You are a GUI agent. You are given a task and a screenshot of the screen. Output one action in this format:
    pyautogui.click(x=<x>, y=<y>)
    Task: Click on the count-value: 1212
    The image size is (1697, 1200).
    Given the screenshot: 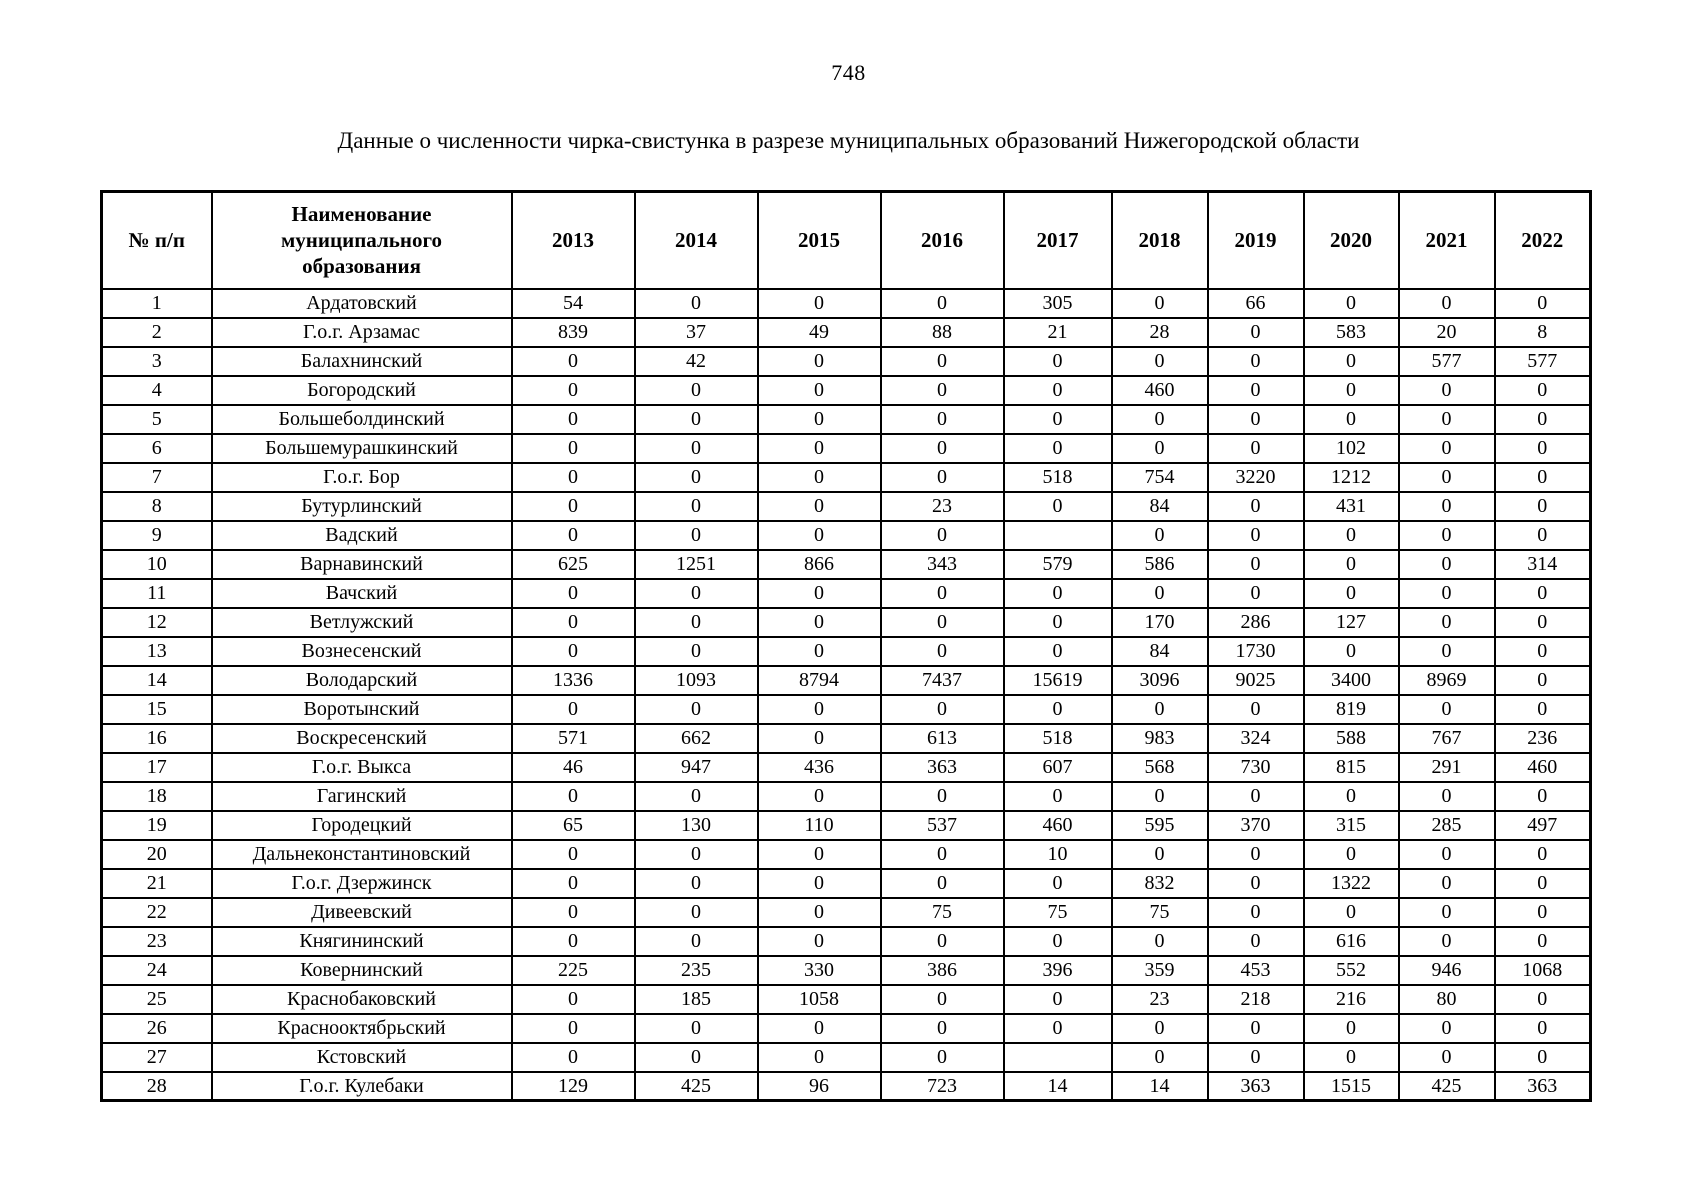 What is the action you would take?
    pyautogui.click(x=1351, y=477)
    